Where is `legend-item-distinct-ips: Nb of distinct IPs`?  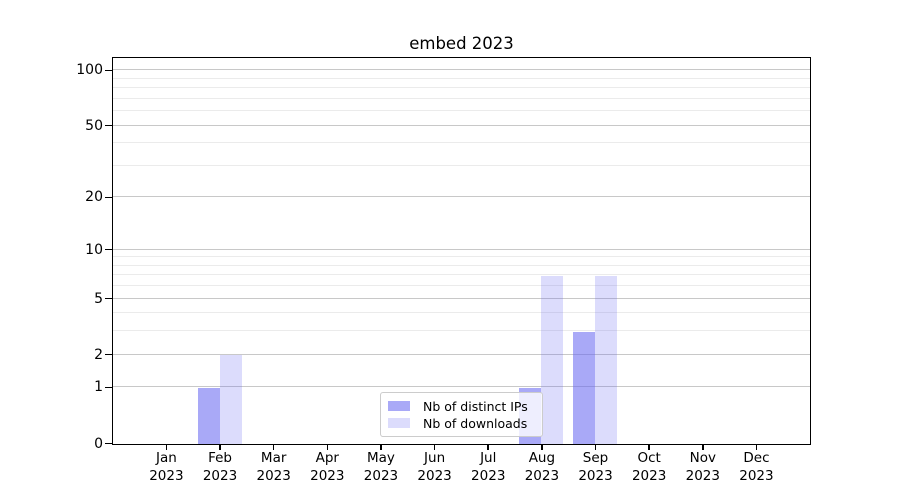
legend-item-distinct-ips: Nb of distinct IPs is located at coordinates (461, 406).